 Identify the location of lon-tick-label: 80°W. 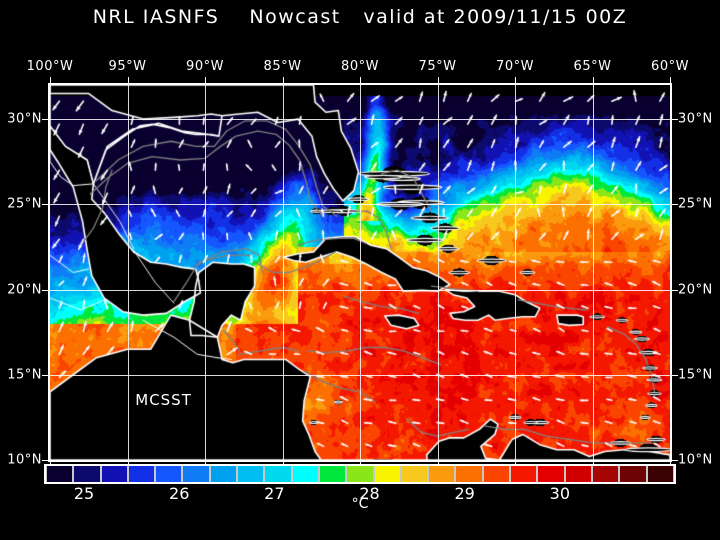
(360, 66).